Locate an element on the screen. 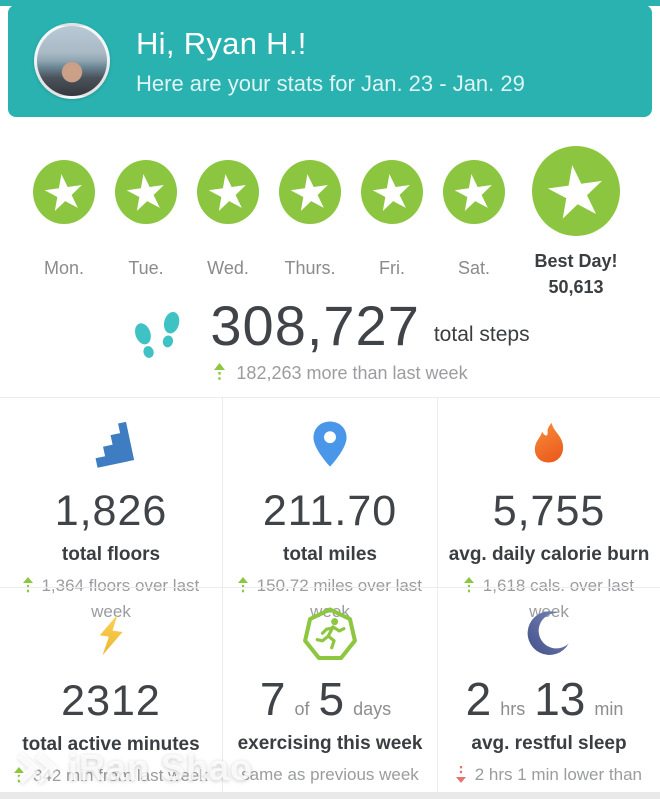 This screenshot has height=799, width=660. day-label: Thurs. is located at coordinates (310, 268).